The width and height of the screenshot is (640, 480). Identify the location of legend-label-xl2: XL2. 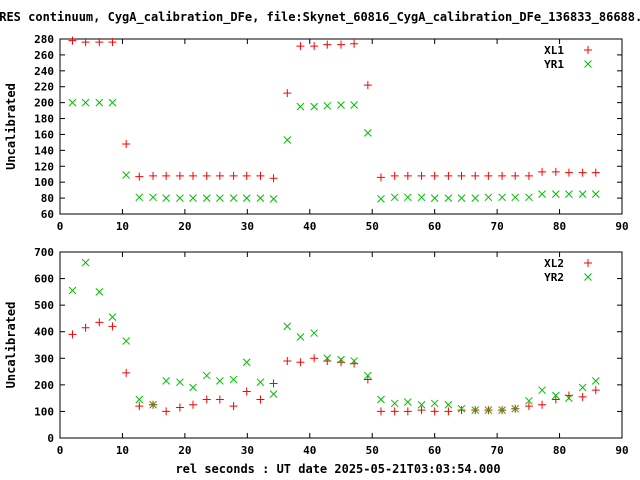
(554, 263).